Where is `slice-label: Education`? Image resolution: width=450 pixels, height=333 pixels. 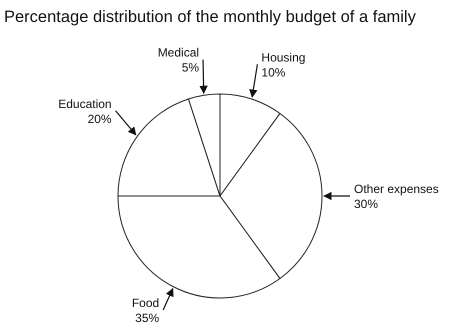
slice-label: Education is located at coordinates (85, 103).